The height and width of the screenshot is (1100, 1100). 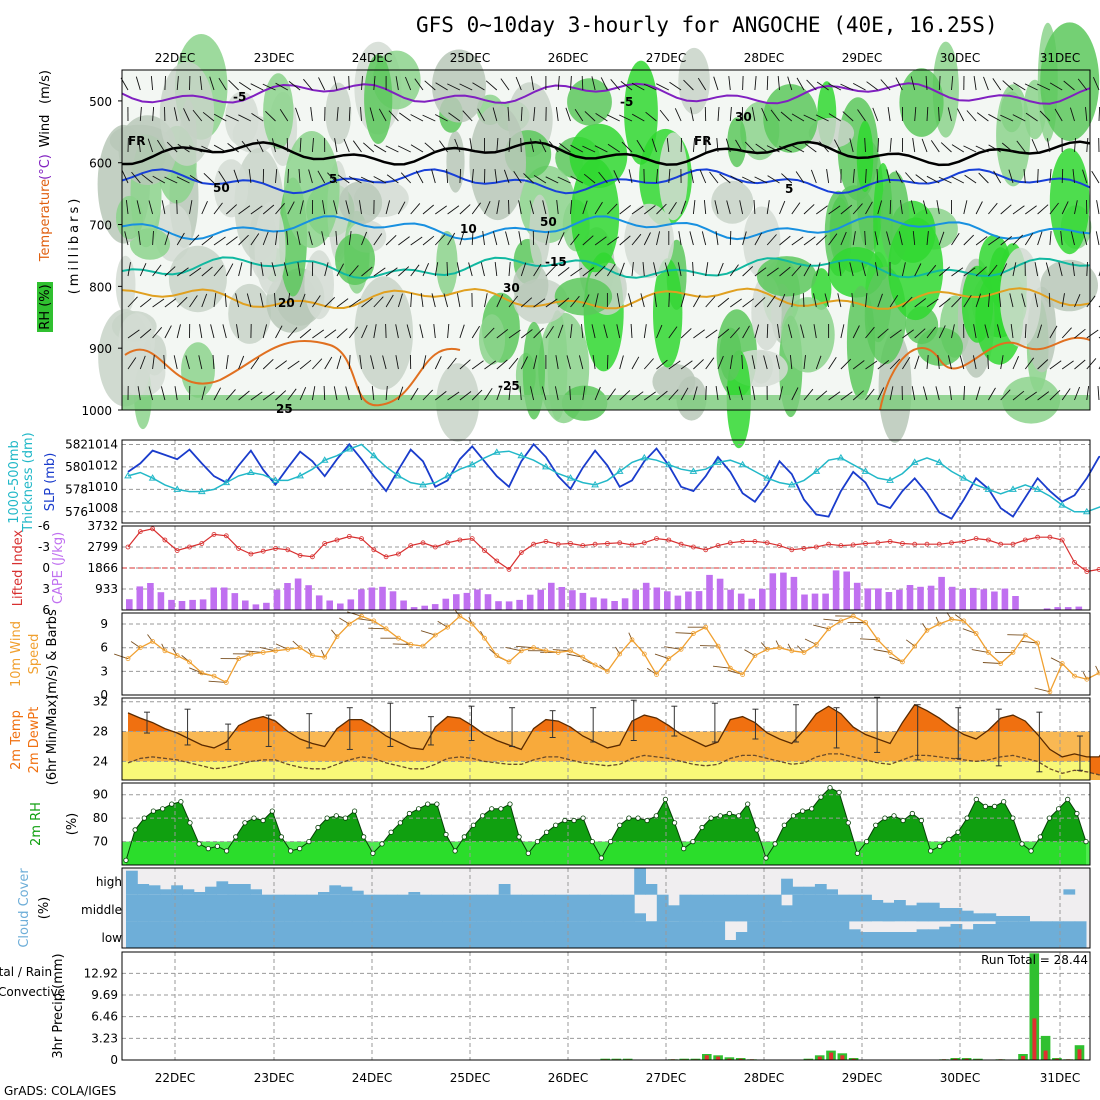 What do you see at coordinates (798, 890) in the screenshot?
I see `cloud-cell-high` at bounding box center [798, 890].